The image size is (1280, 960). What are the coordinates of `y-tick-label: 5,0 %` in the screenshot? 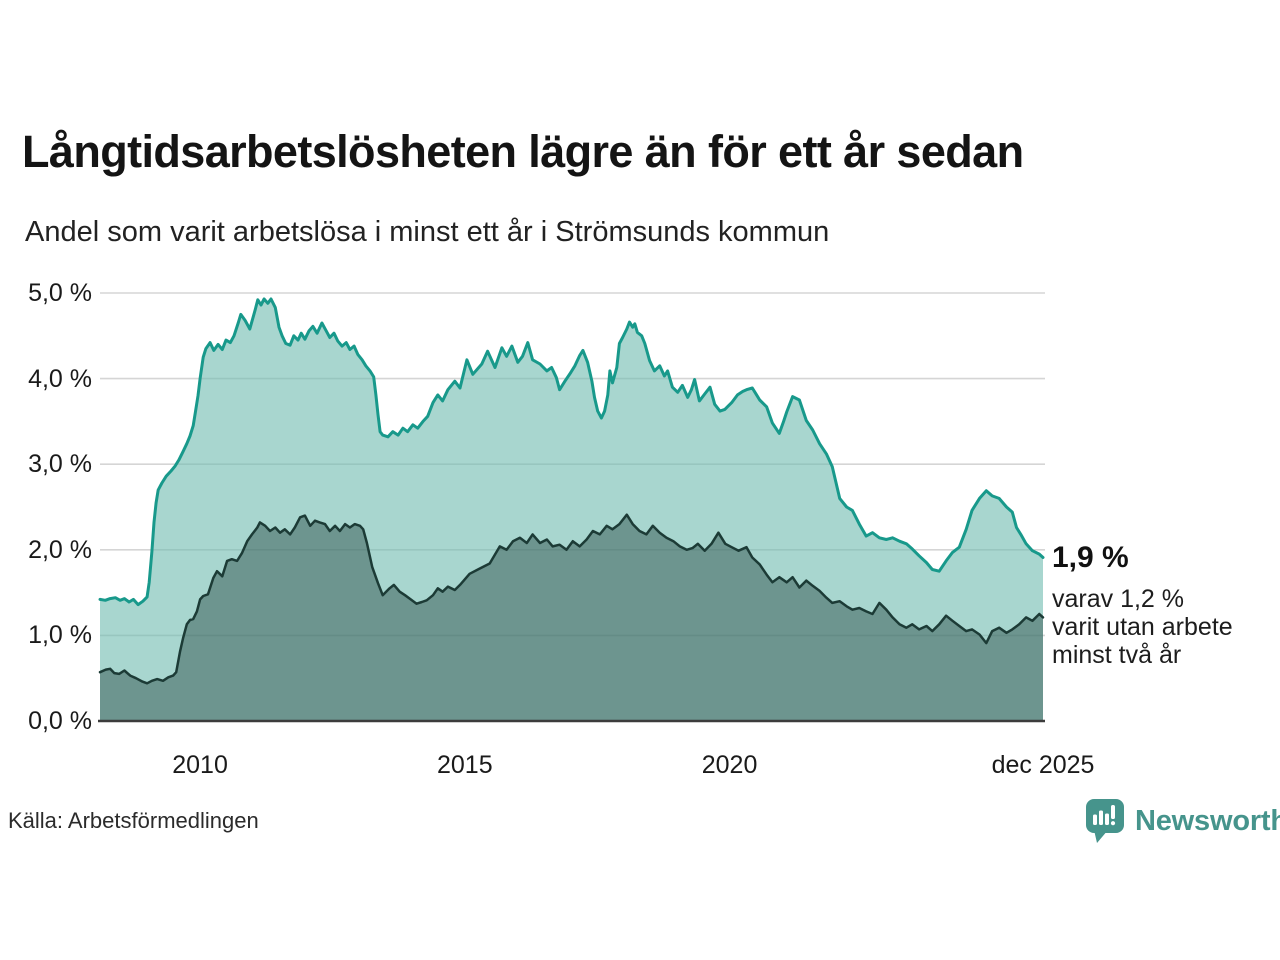 It's located at (60, 293).